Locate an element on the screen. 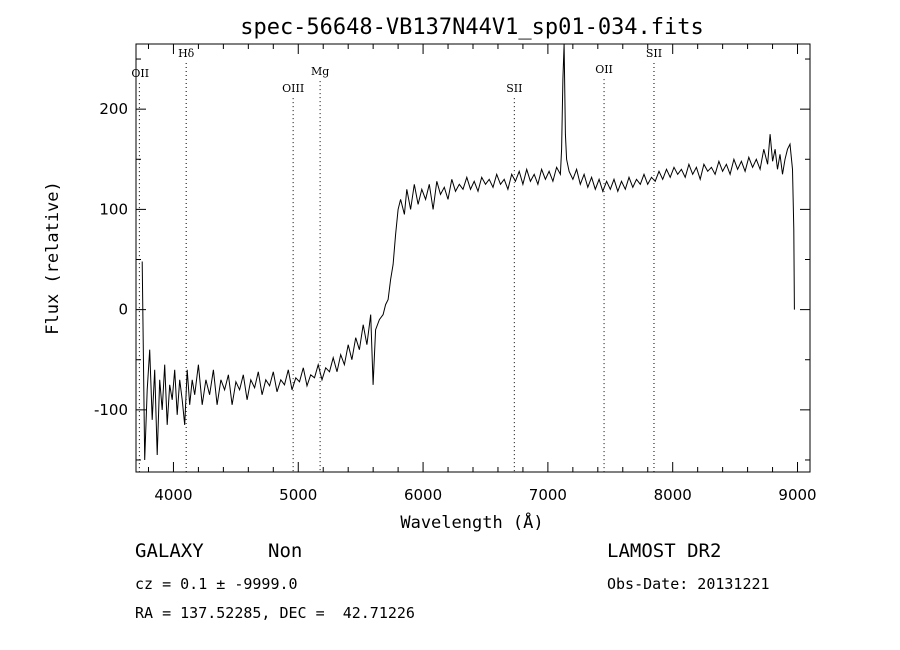  survey-label: LAMOST DR2 is located at coordinates (664, 551).